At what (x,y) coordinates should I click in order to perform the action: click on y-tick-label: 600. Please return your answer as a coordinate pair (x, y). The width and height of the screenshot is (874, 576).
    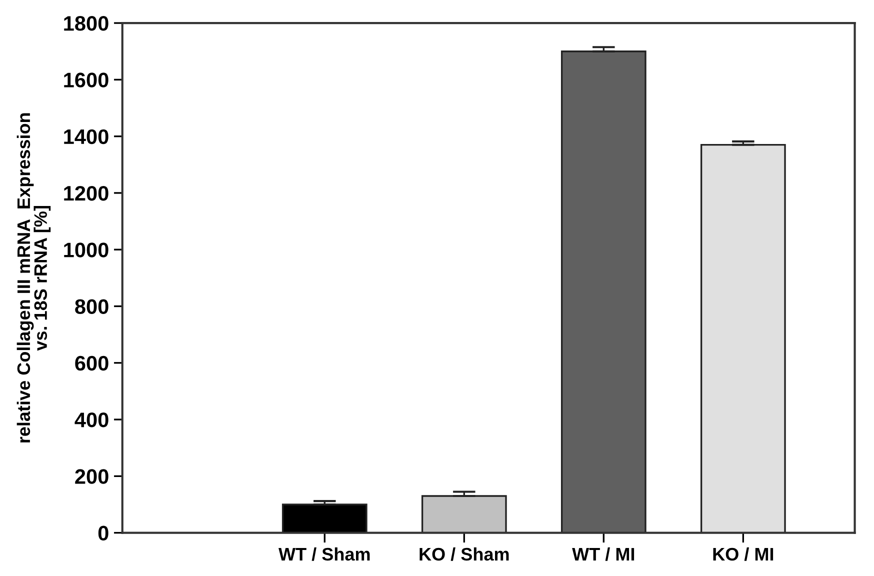
    Looking at the image, I should click on (91, 363).